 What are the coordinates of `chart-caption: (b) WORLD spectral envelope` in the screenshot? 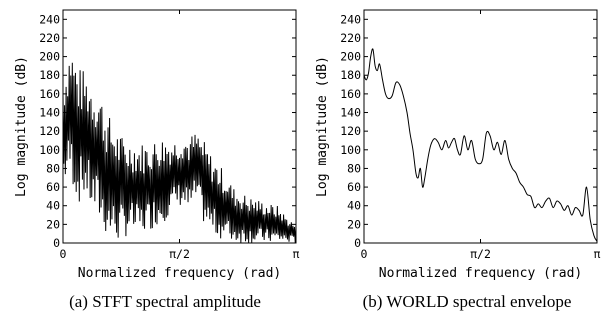 It's located at (467, 301).